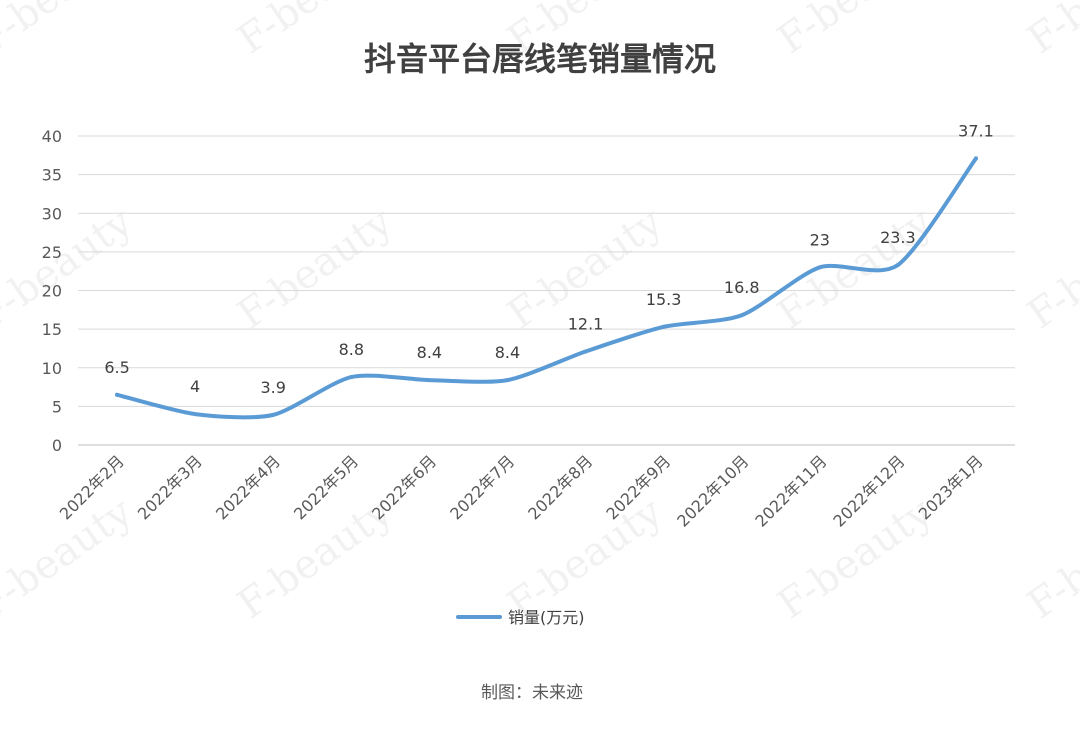 The width and height of the screenshot is (1080, 740). I want to click on legend-label: 销量(万元), so click(546, 617).